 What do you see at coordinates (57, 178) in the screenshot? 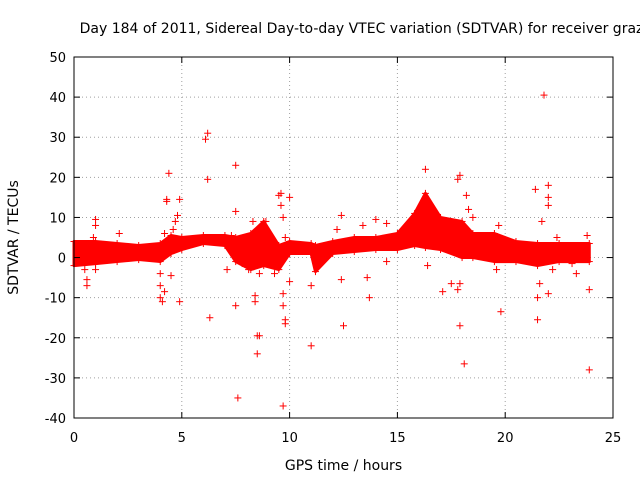
I see `y-tick-label: 20` at bounding box center [57, 178].